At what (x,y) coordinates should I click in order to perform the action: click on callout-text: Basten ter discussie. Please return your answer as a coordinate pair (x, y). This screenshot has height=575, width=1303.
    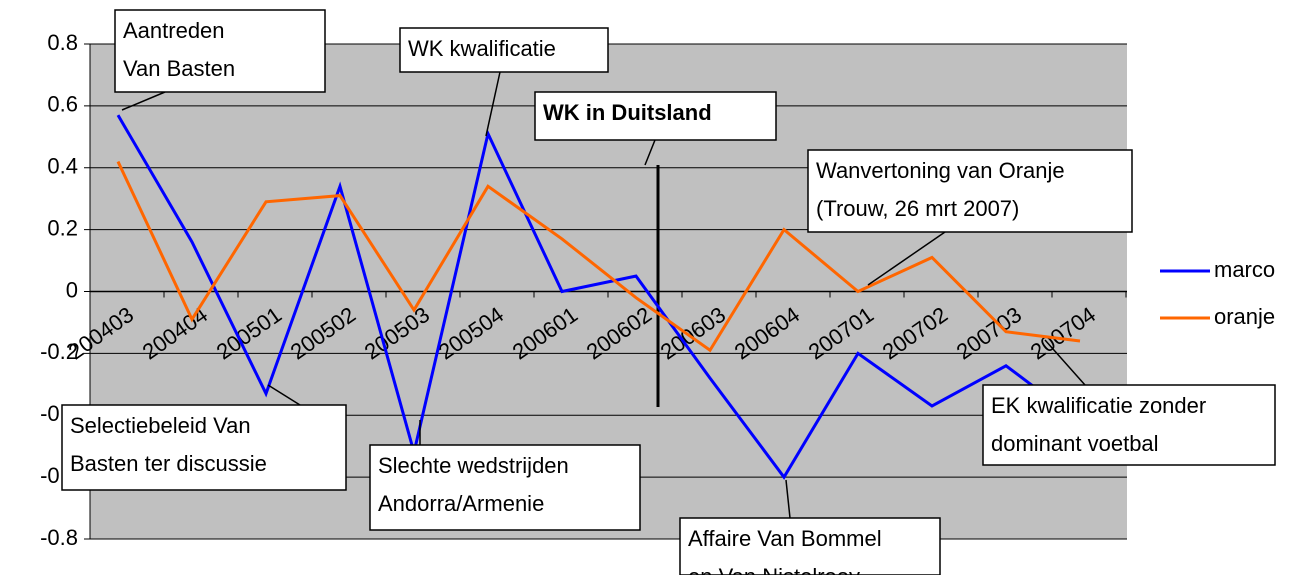
    Looking at the image, I should click on (168, 463).